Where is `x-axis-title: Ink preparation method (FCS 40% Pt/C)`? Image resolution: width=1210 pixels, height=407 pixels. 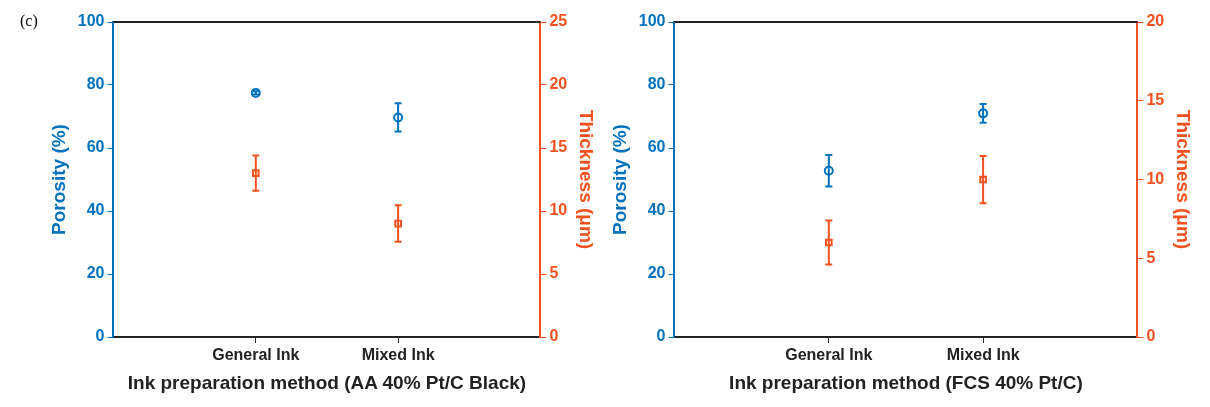
x-axis-title: Ink preparation method (FCS 40% Pt/C) is located at coordinates (906, 382).